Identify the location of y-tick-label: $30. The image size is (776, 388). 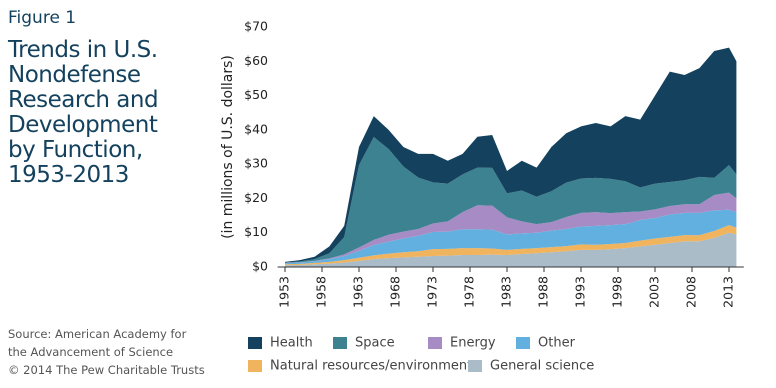
(256, 163).